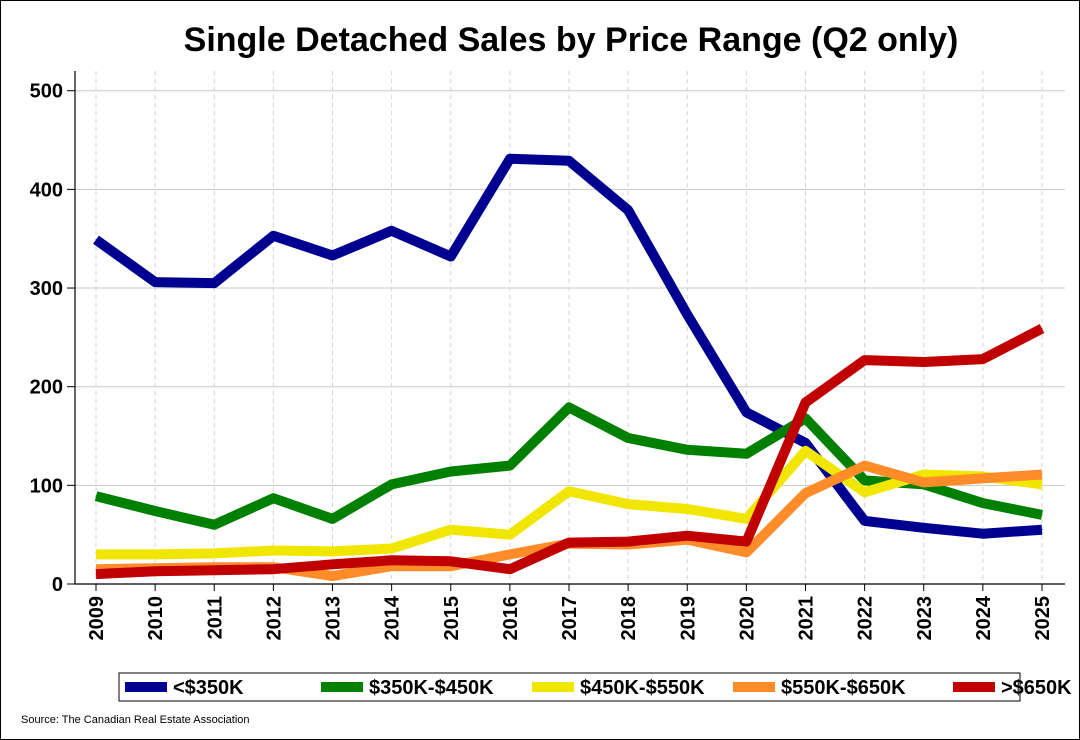  What do you see at coordinates (570, 618) in the screenshot?
I see `x-tick-label: 2017` at bounding box center [570, 618].